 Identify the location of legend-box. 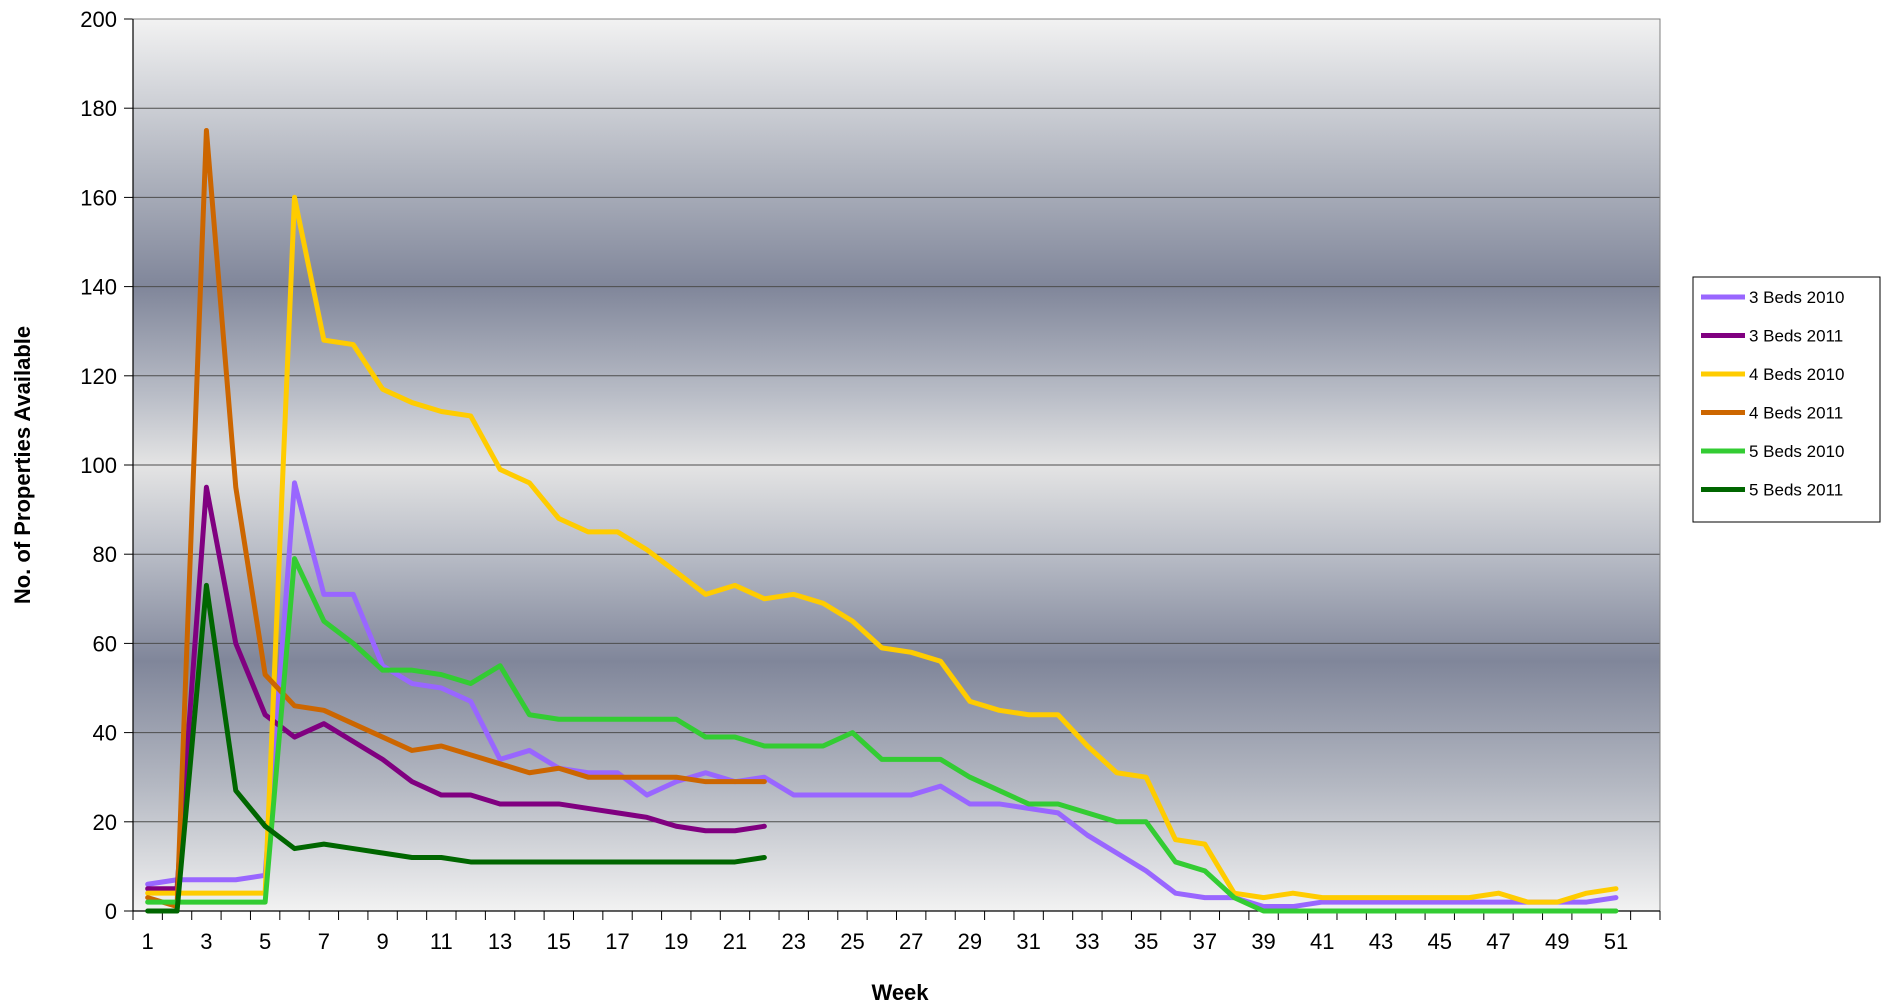
(1786, 399).